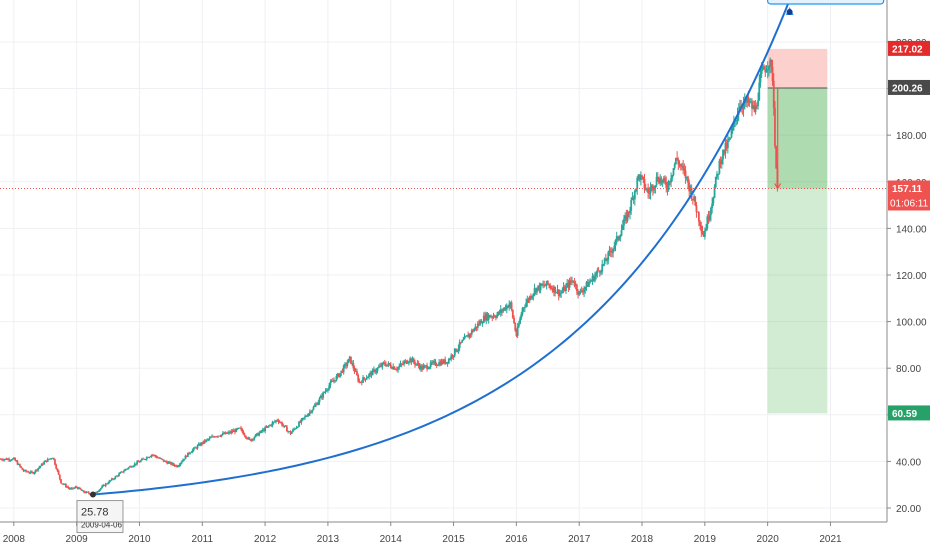  What do you see at coordinates (768, 539) in the screenshot?
I see `x-tick-label: 2020` at bounding box center [768, 539].